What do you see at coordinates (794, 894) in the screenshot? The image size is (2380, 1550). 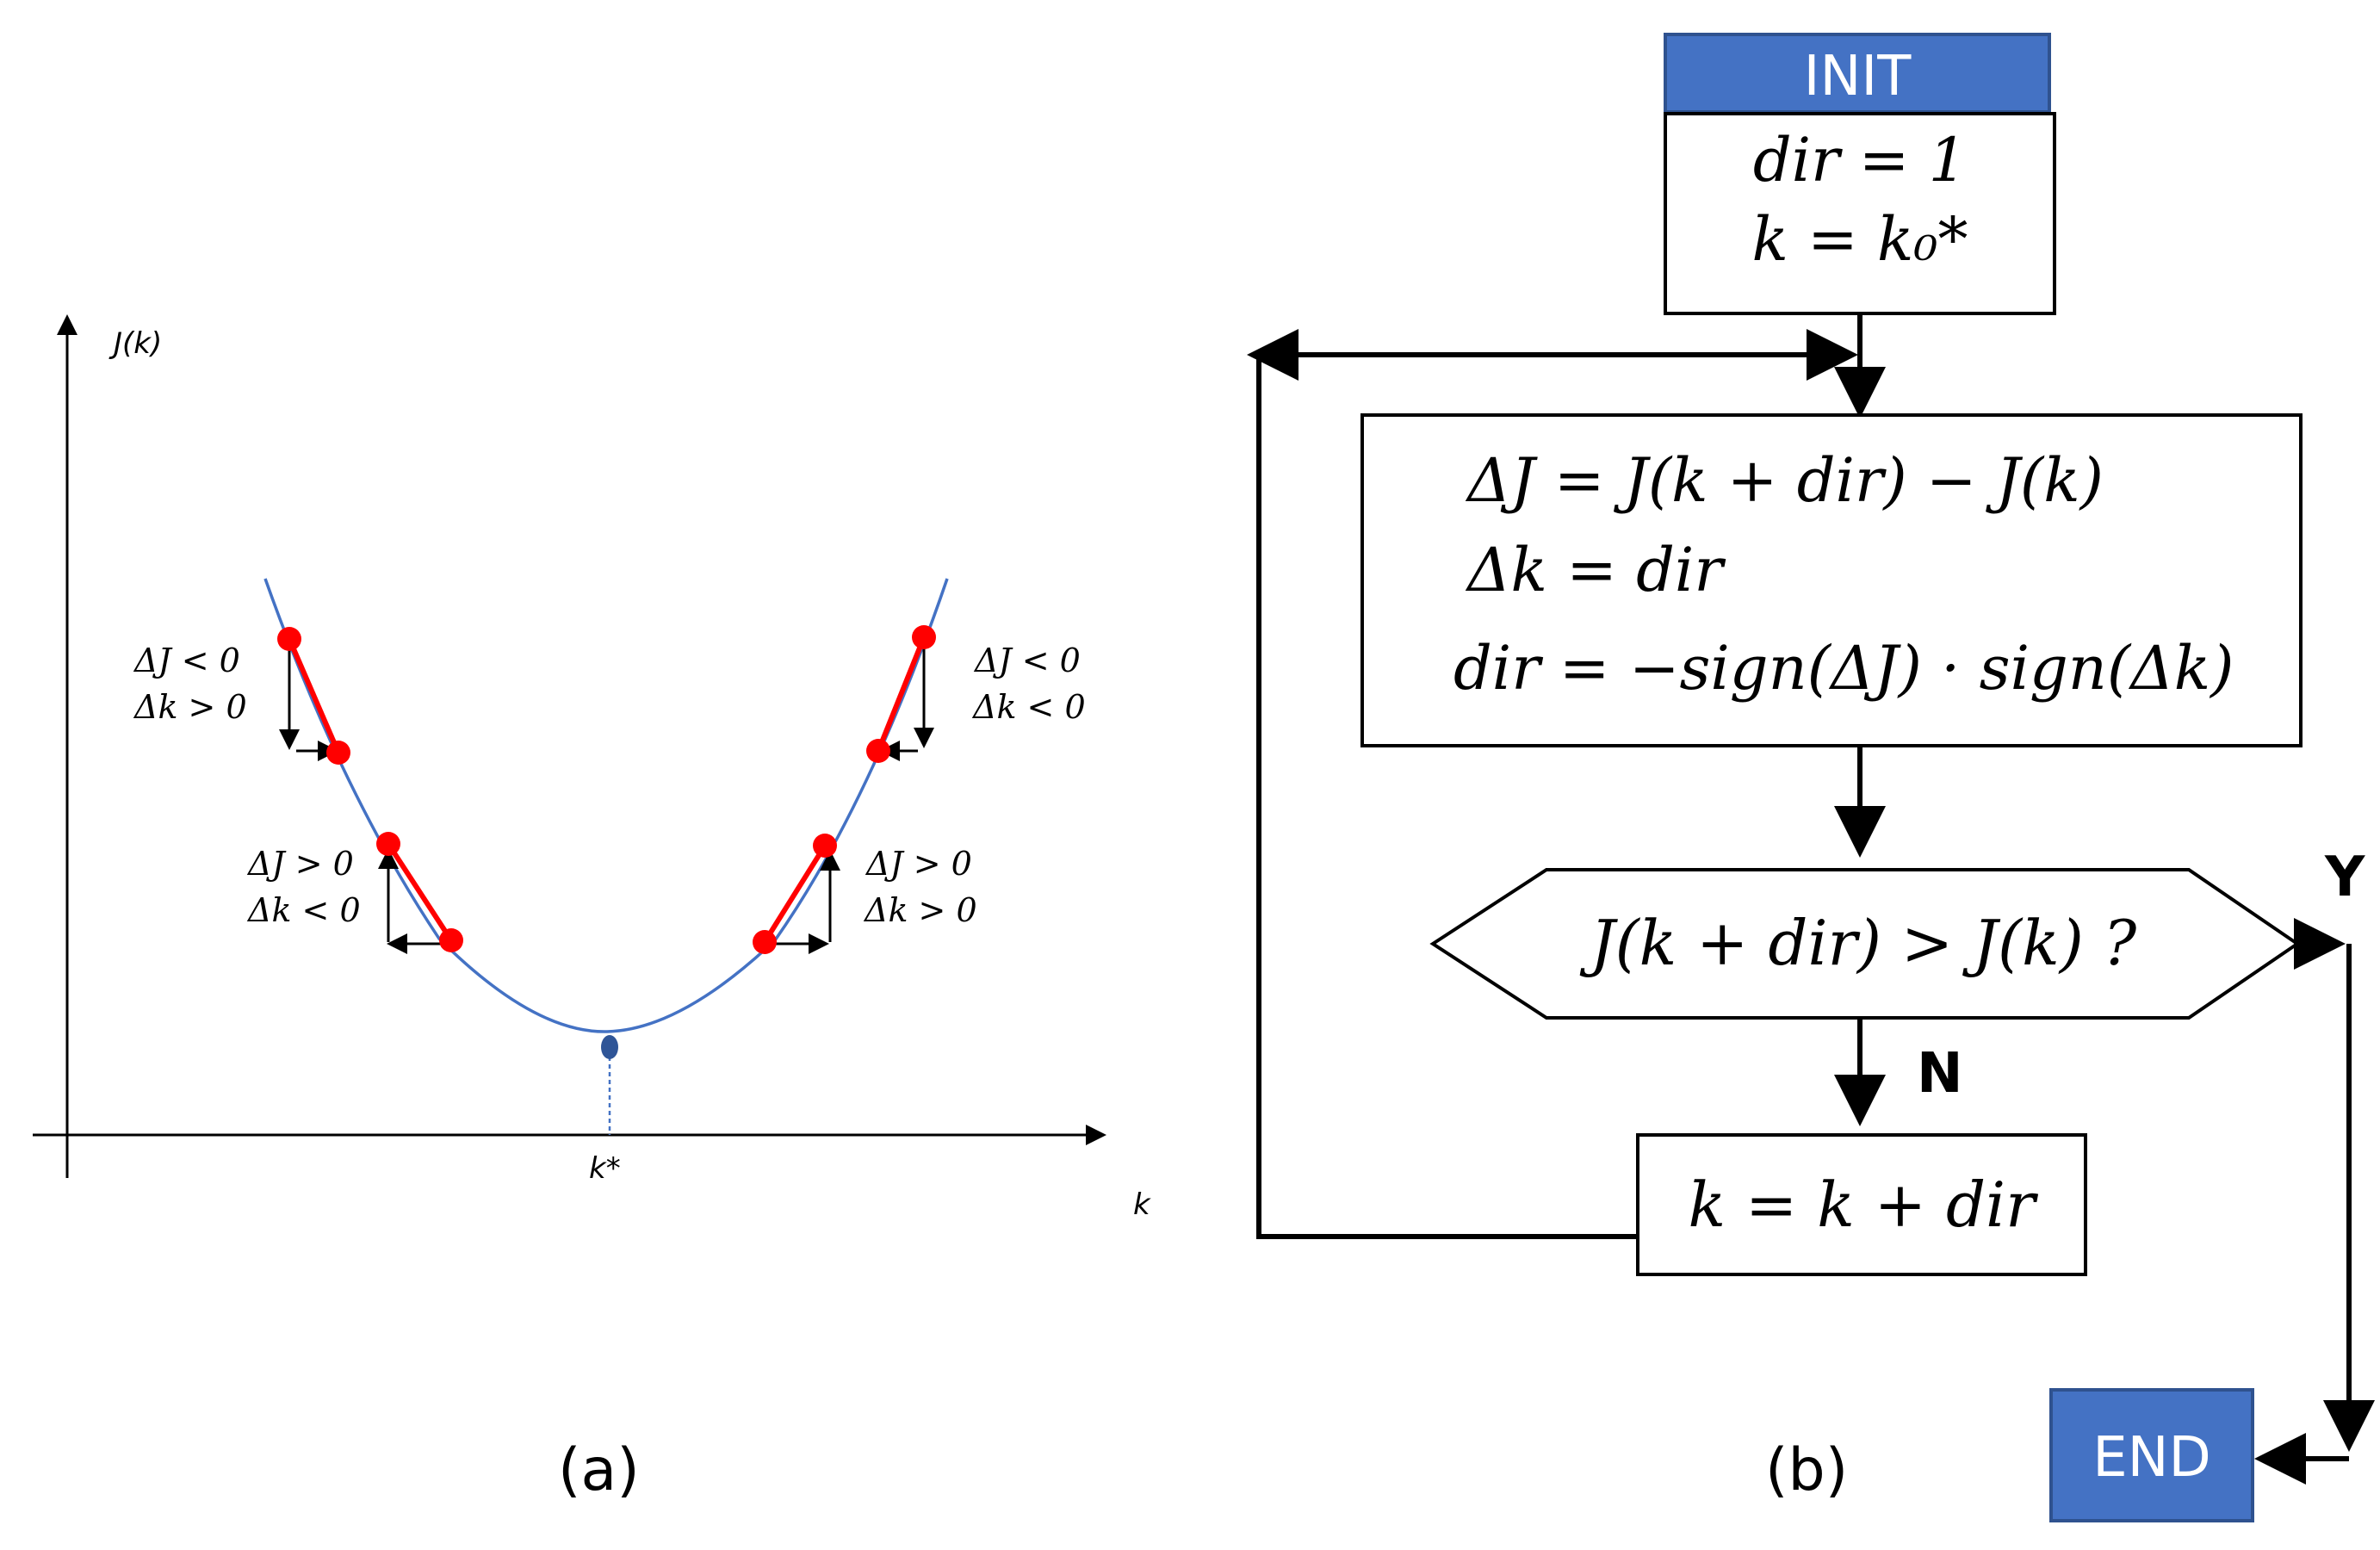 I see `segment-mid-right` at bounding box center [794, 894].